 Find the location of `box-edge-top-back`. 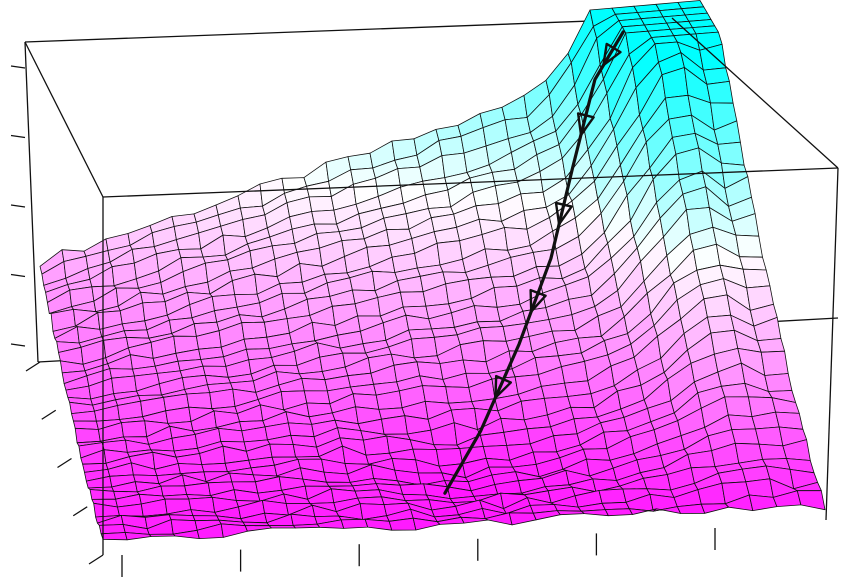

box-edge-top-back is located at coordinates (348, 30).